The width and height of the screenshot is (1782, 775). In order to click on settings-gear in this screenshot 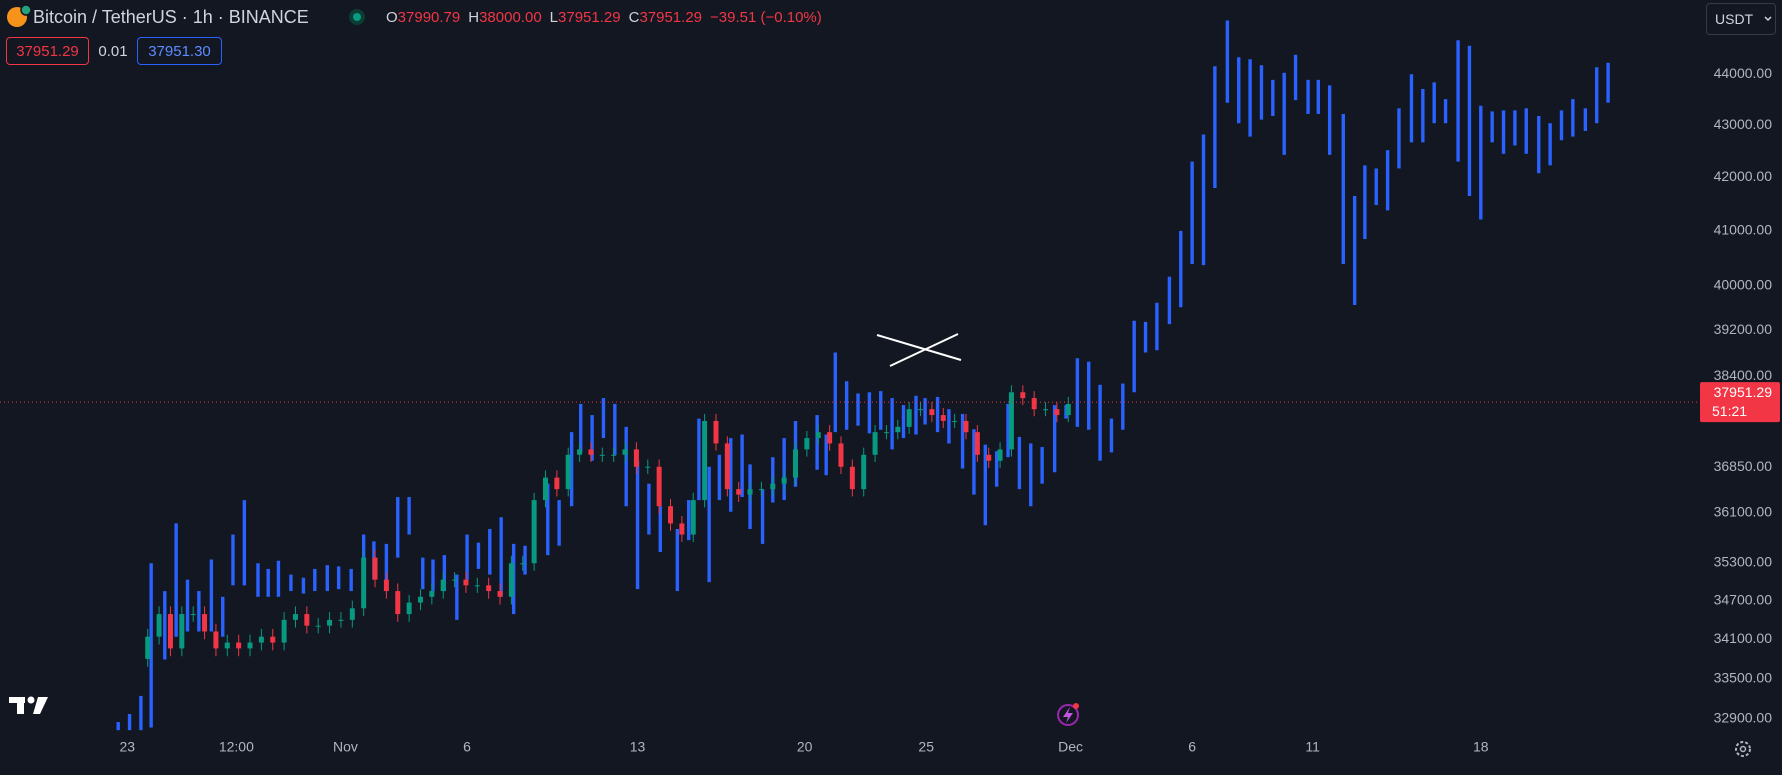, I will do `click(1743, 749)`.